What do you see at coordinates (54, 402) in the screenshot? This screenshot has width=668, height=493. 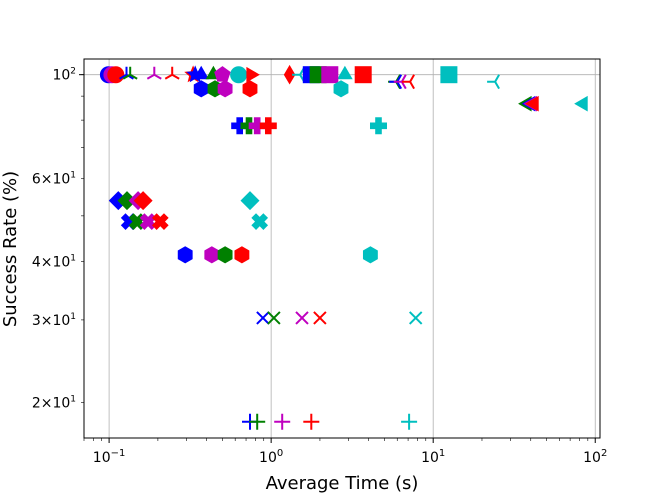 I see `y-tick-label: 2×101` at bounding box center [54, 402].